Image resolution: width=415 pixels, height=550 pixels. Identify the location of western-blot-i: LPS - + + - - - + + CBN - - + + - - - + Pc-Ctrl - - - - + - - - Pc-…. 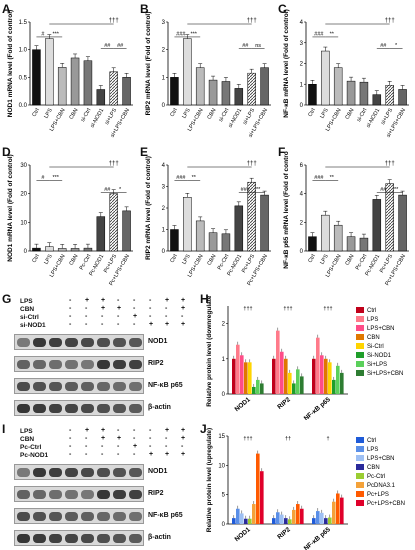
(107, 486).